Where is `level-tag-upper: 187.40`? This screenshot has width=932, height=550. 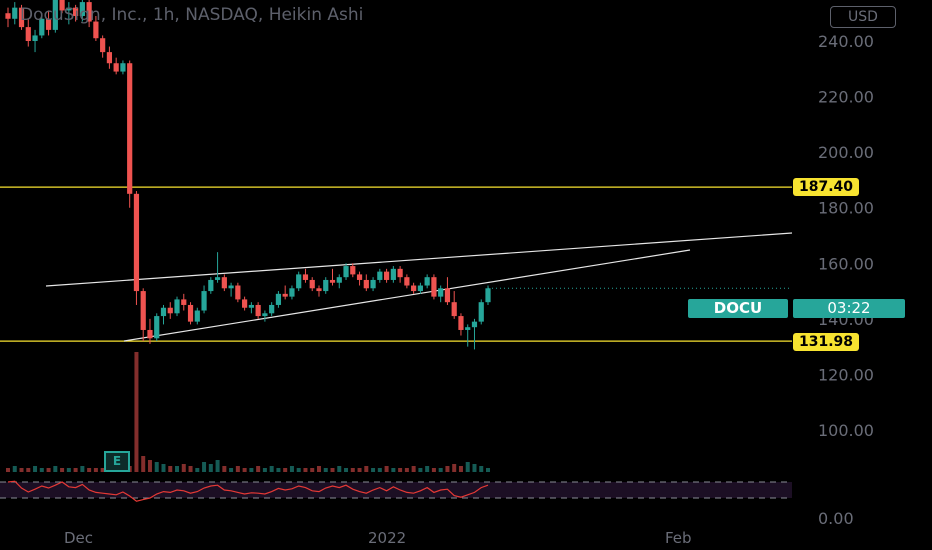 level-tag-upper: 187.40 is located at coordinates (826, 187).